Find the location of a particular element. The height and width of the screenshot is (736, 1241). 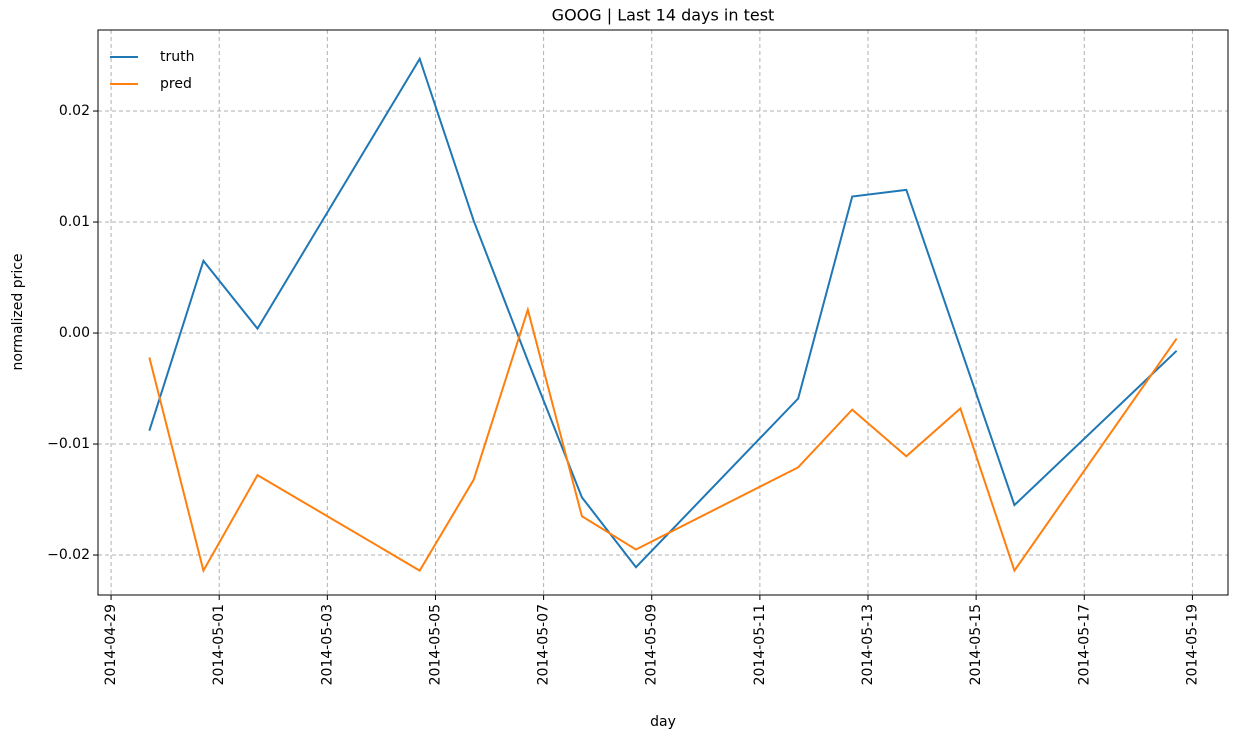

x-tick-label: 2014-05-13 is located at coordinates (868, 644).